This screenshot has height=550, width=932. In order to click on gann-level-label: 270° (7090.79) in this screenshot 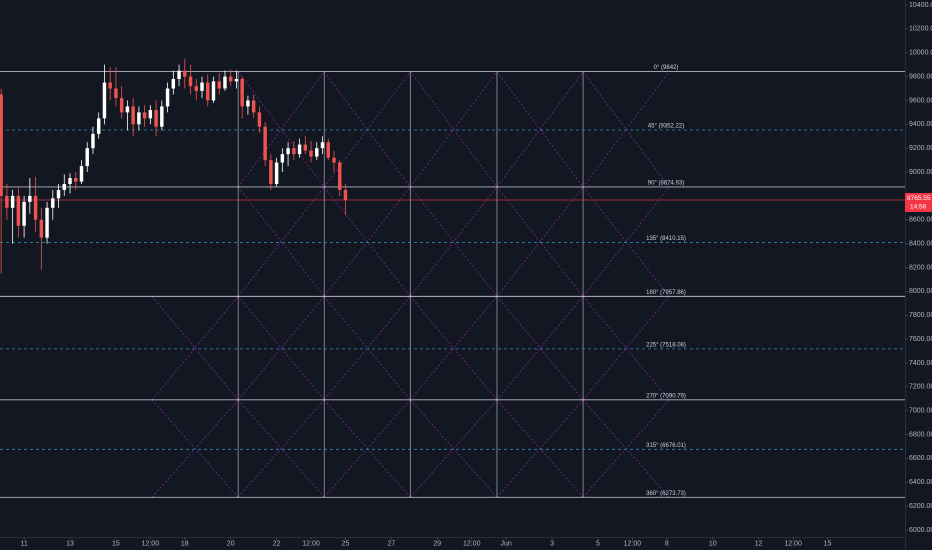, I will do `click(666, 396)`.